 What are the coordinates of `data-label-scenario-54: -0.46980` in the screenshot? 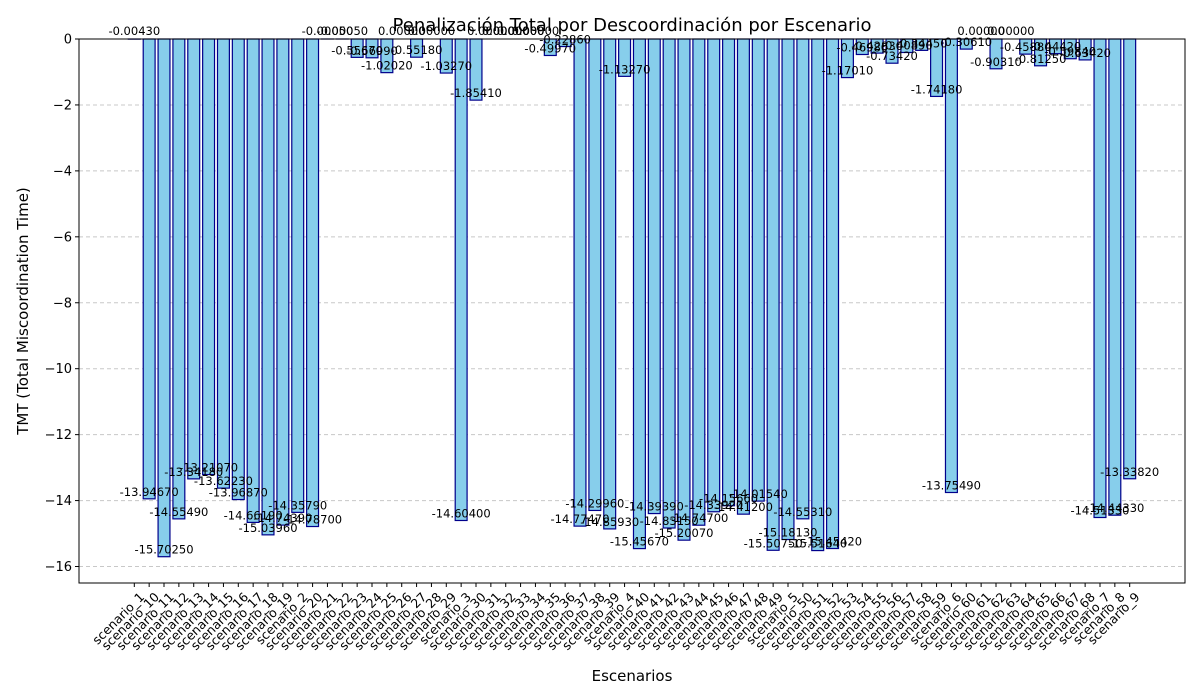 It's located at (862, 47).